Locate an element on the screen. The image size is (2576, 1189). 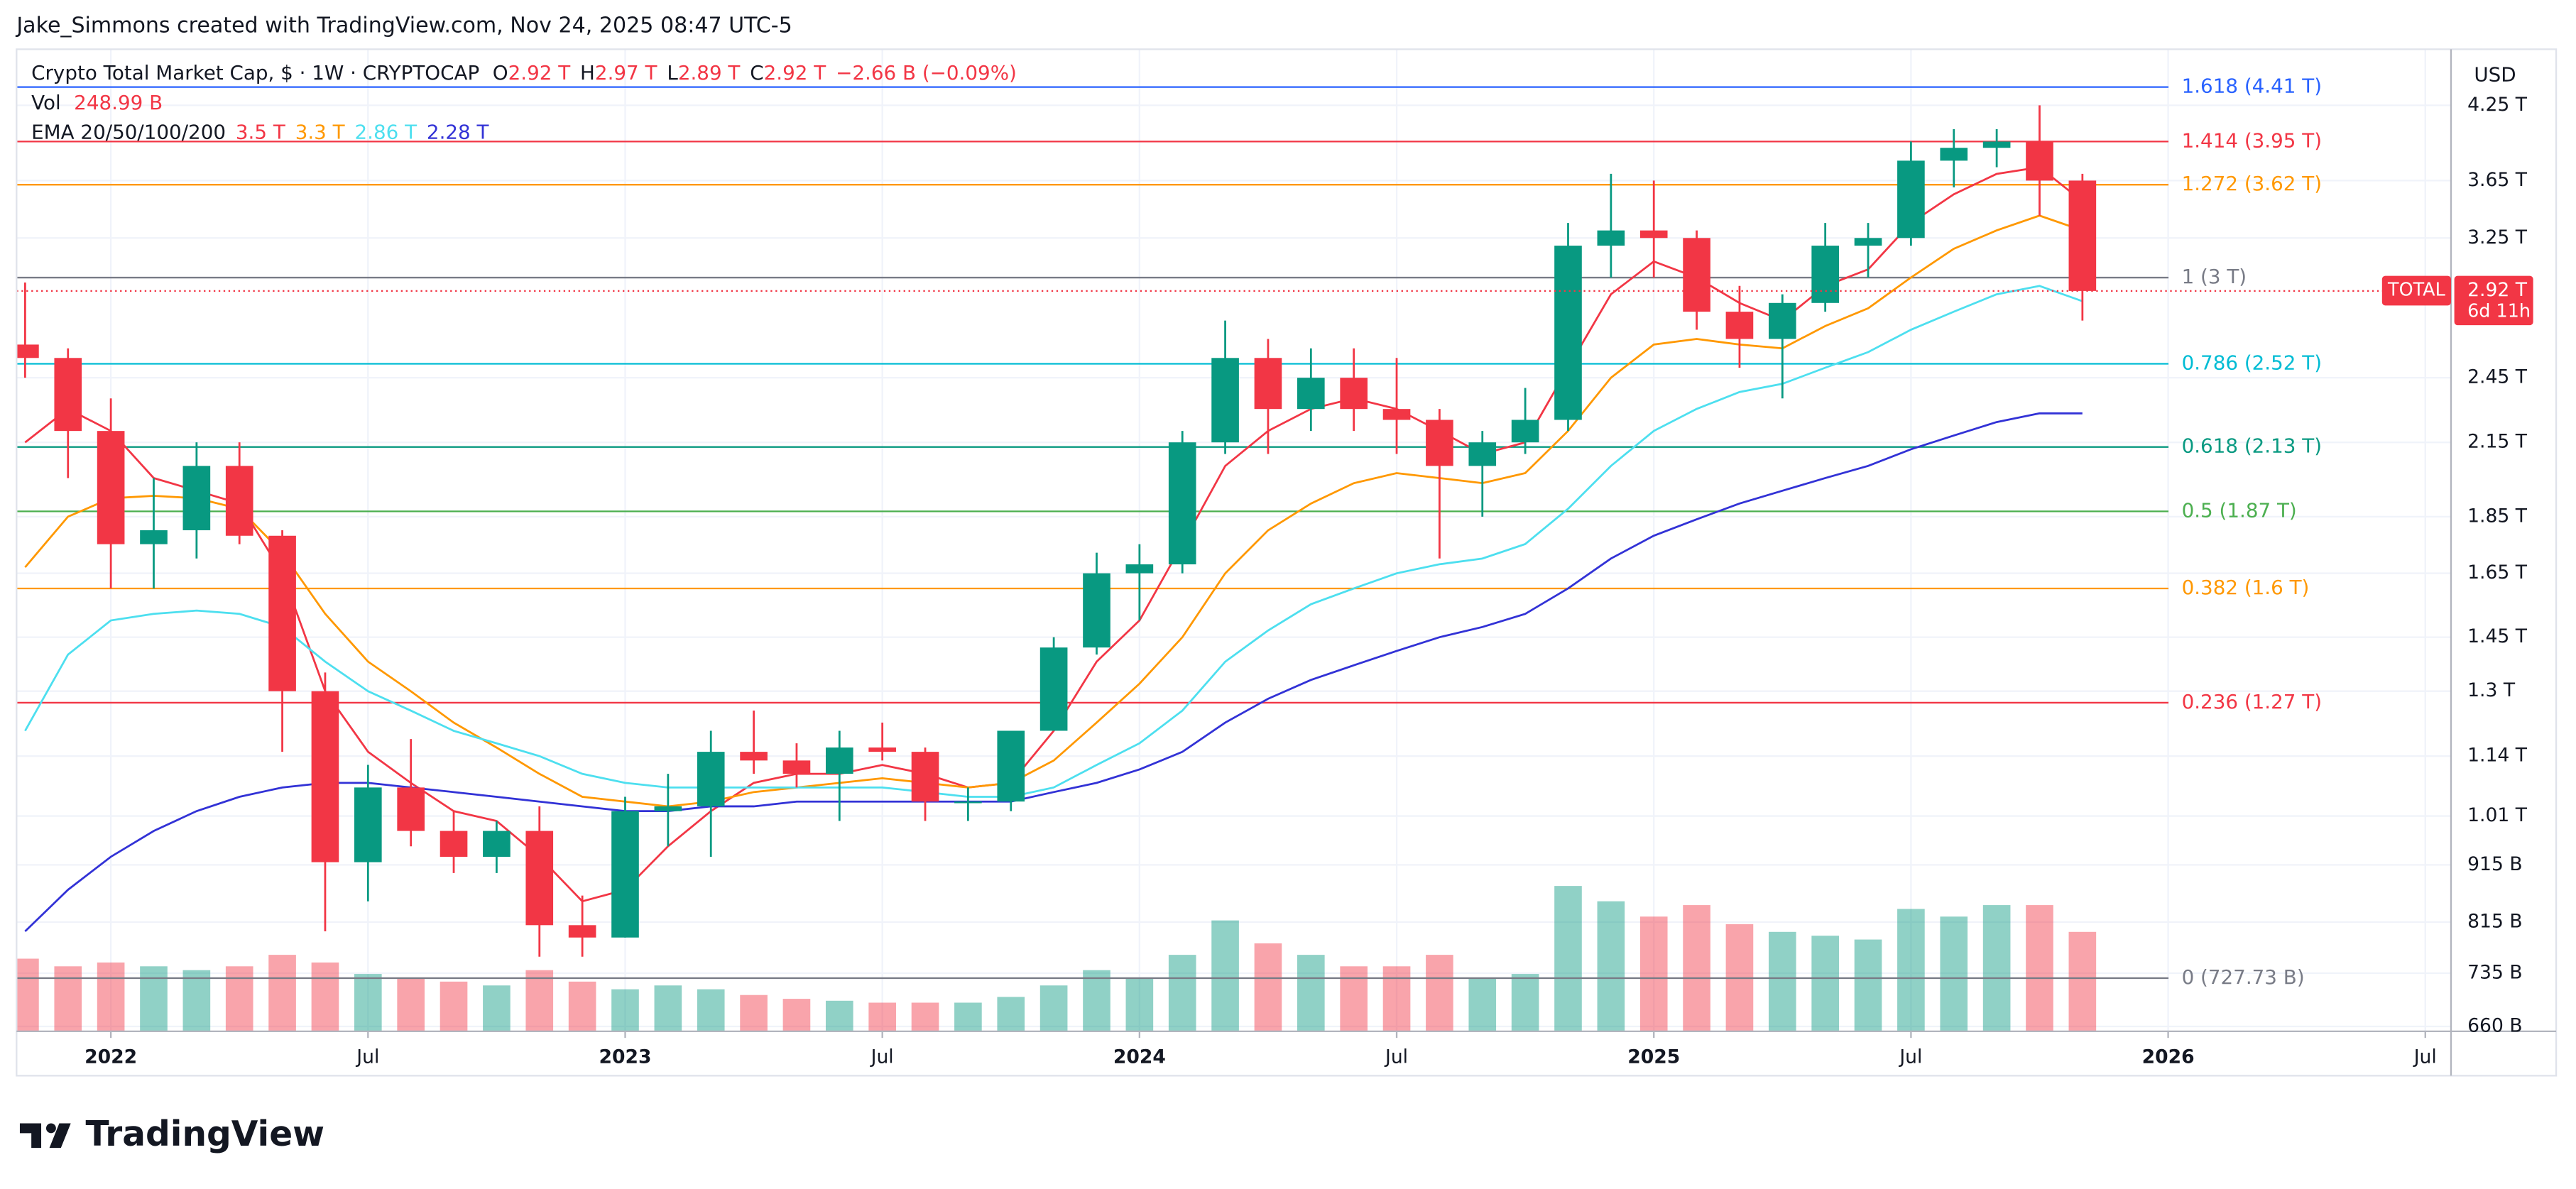
fib-label: 0 (727.73 B) is located at coordinates (2243, 977).